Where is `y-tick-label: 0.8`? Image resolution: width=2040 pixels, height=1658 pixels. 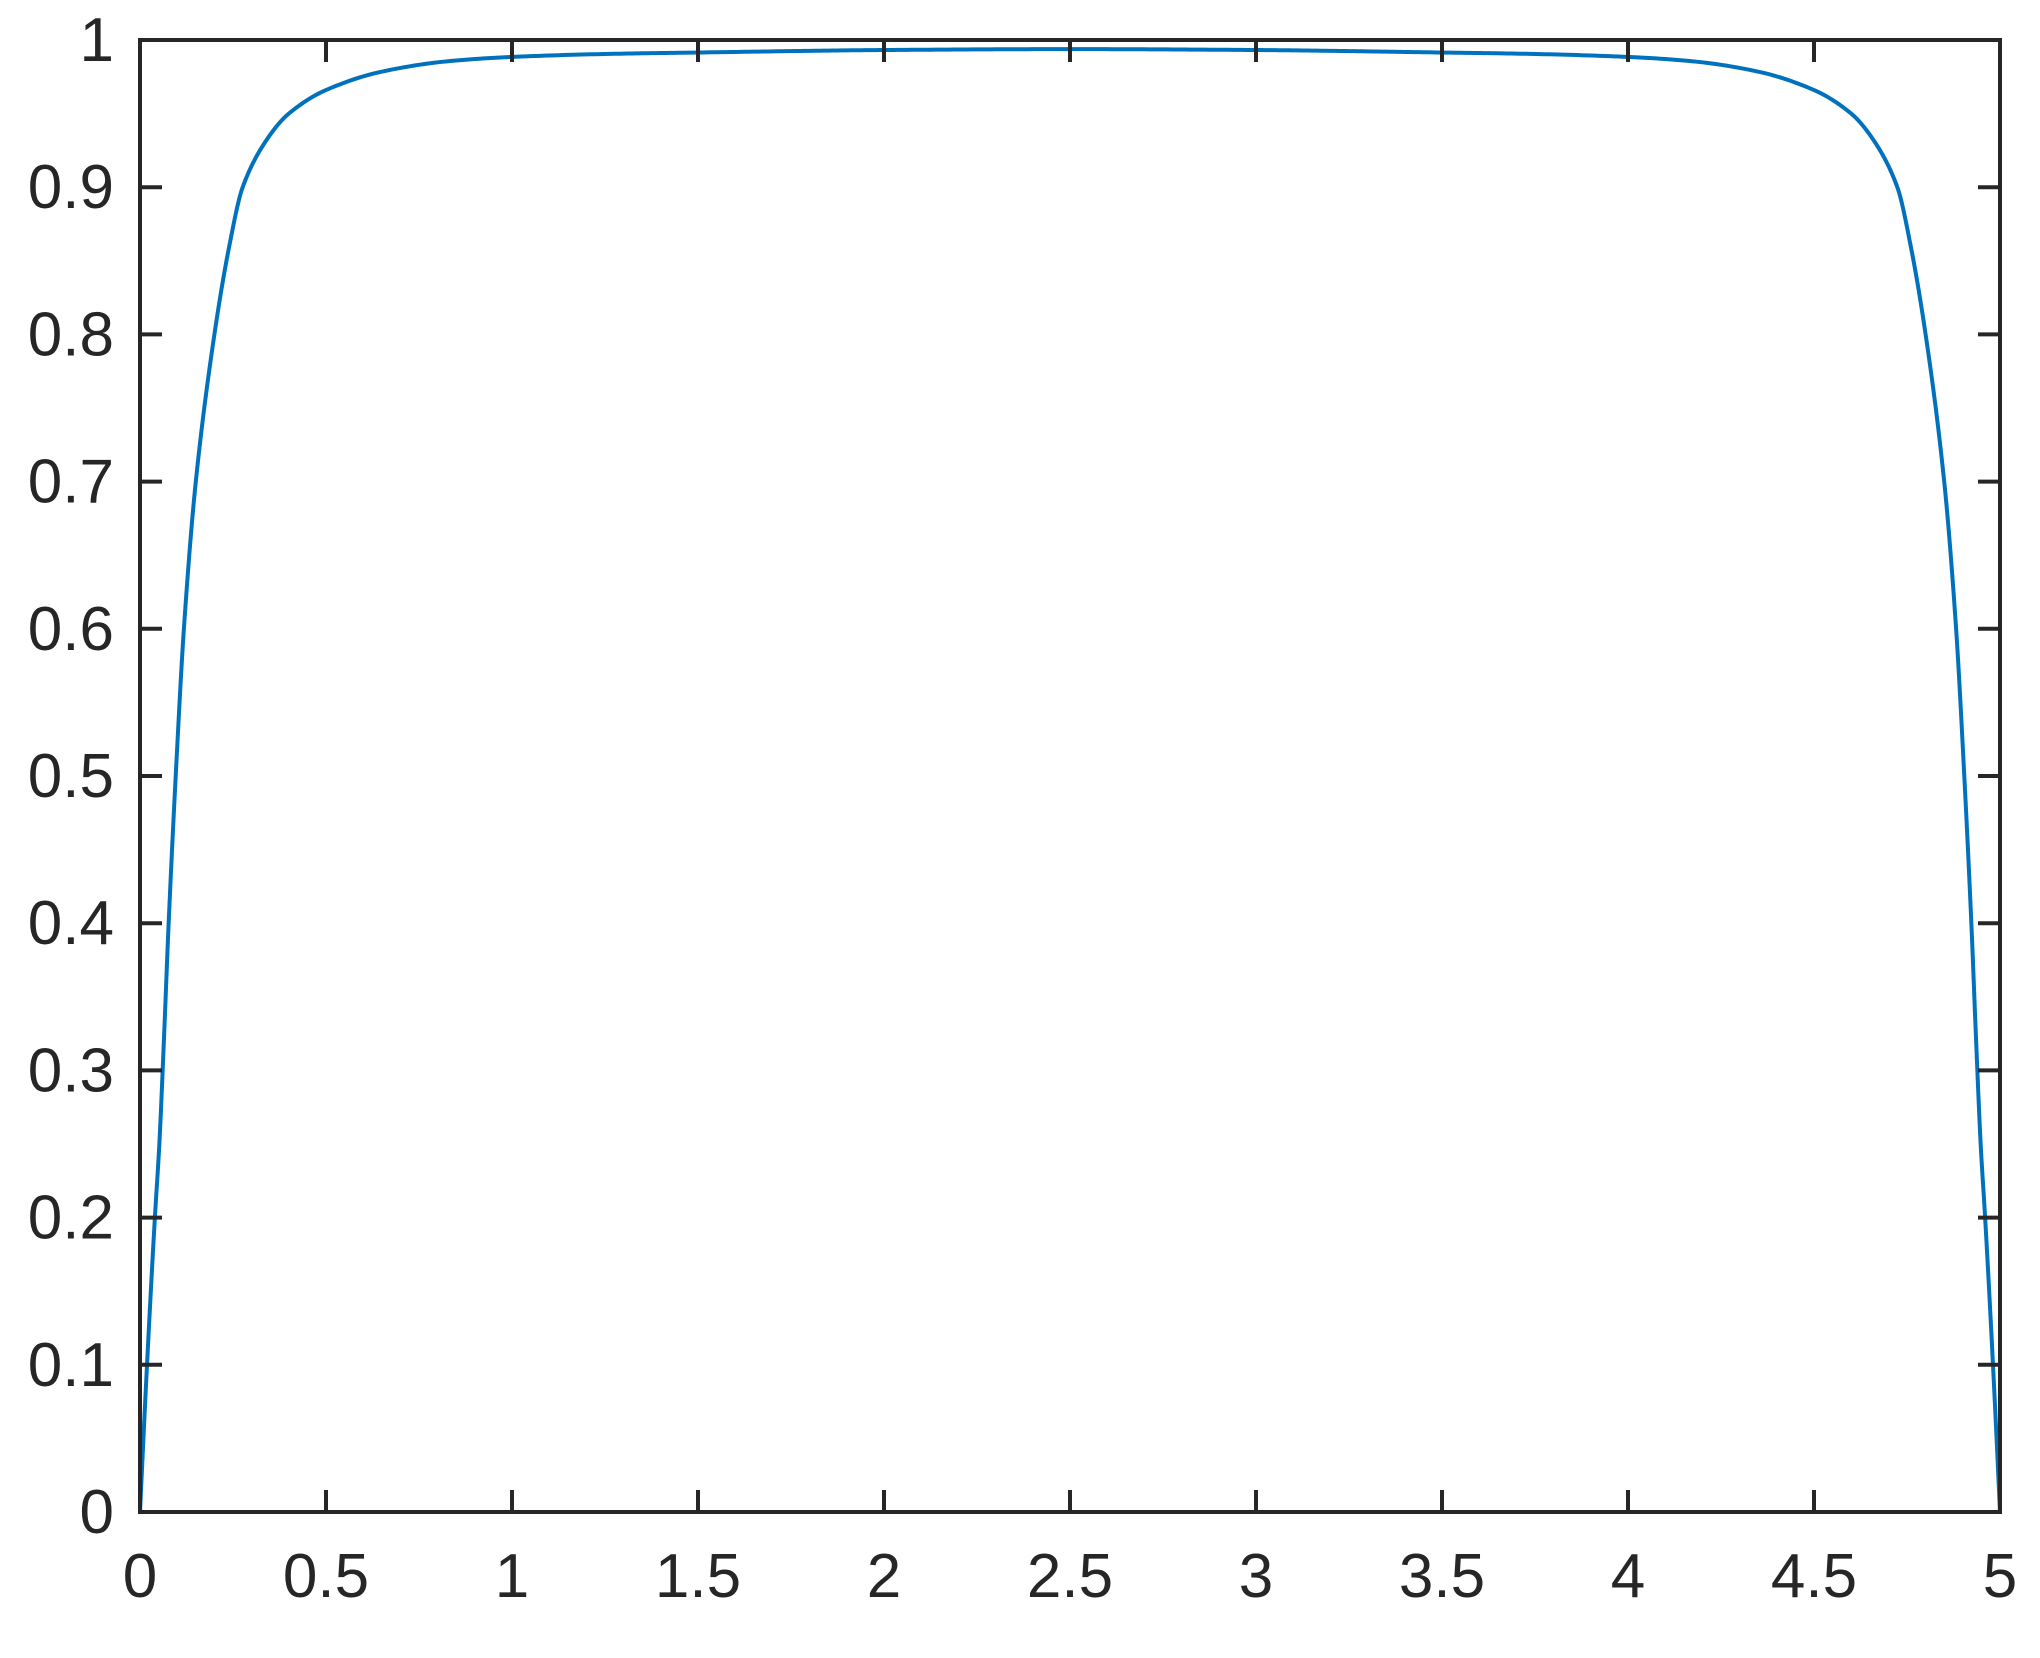 y-tick-label: 0.8 is located at coordinates (71, 334).